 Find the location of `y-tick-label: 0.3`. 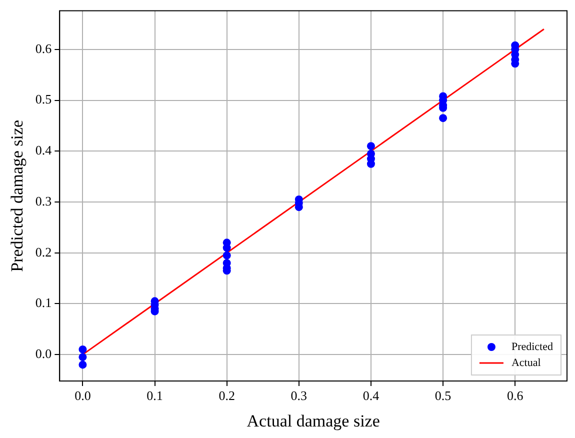

y-tick-label: 0.3 is located at coordinates (43, 200).